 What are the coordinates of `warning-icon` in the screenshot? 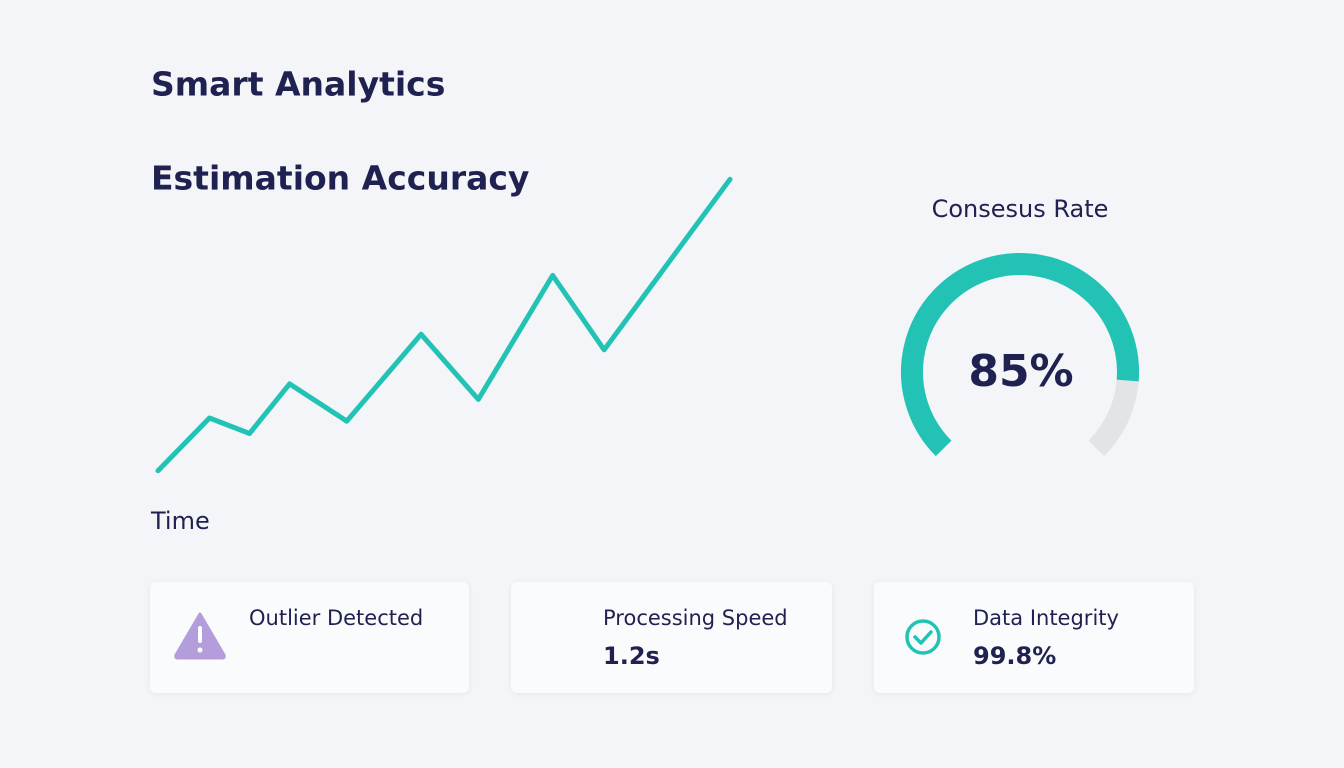 It's located at (200, 636).